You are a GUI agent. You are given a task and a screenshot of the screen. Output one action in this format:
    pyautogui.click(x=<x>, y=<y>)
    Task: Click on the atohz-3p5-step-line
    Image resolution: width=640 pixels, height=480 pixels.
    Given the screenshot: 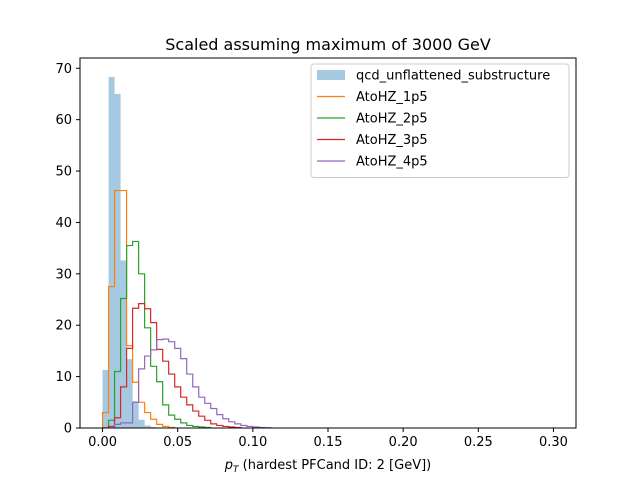 What is the action you would take?
    pyautogui.click(x=172, y=365)
    